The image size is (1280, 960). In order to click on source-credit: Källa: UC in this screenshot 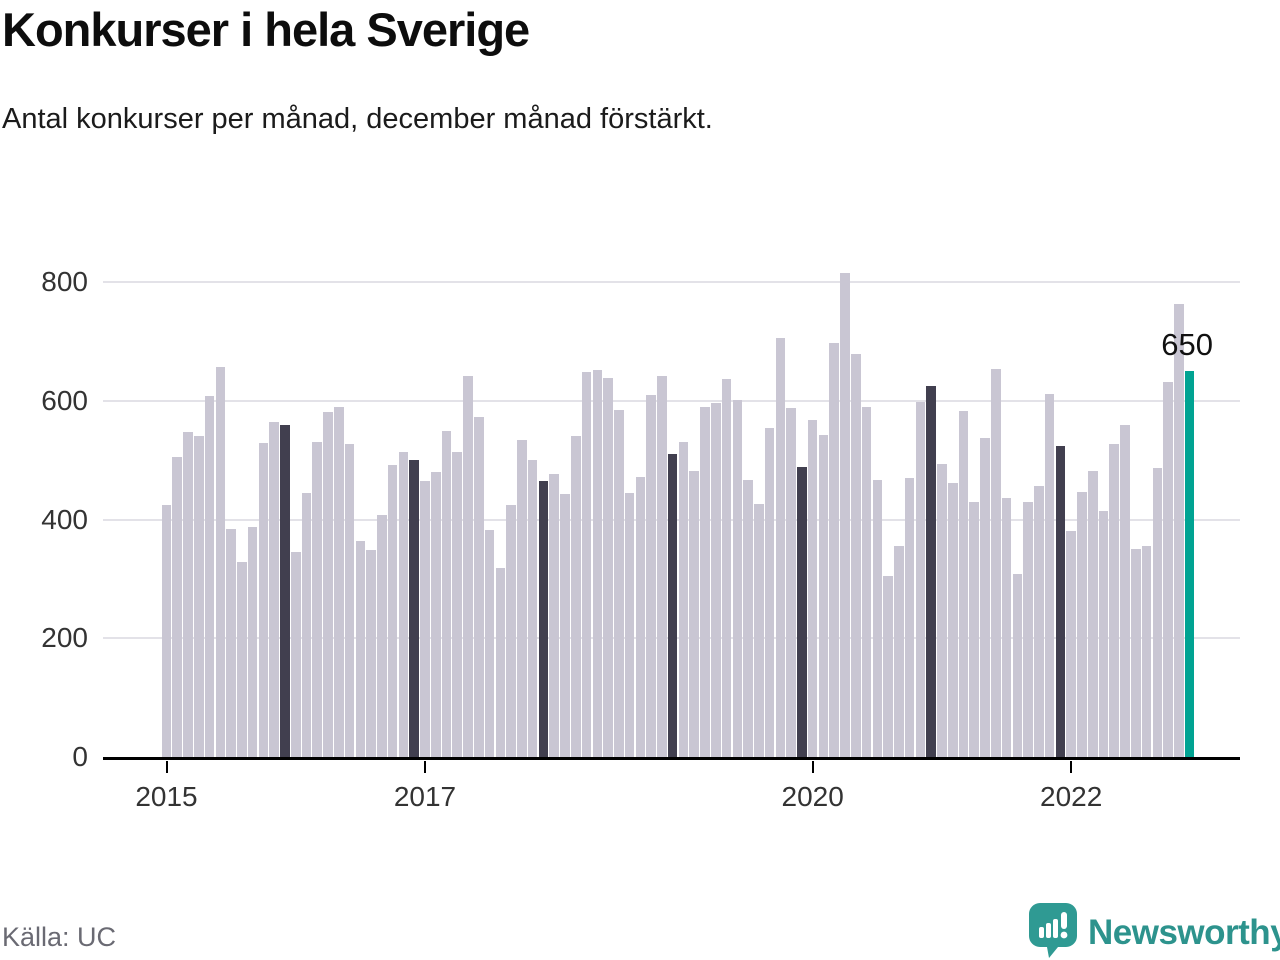, I will do `click(59, 937)`.